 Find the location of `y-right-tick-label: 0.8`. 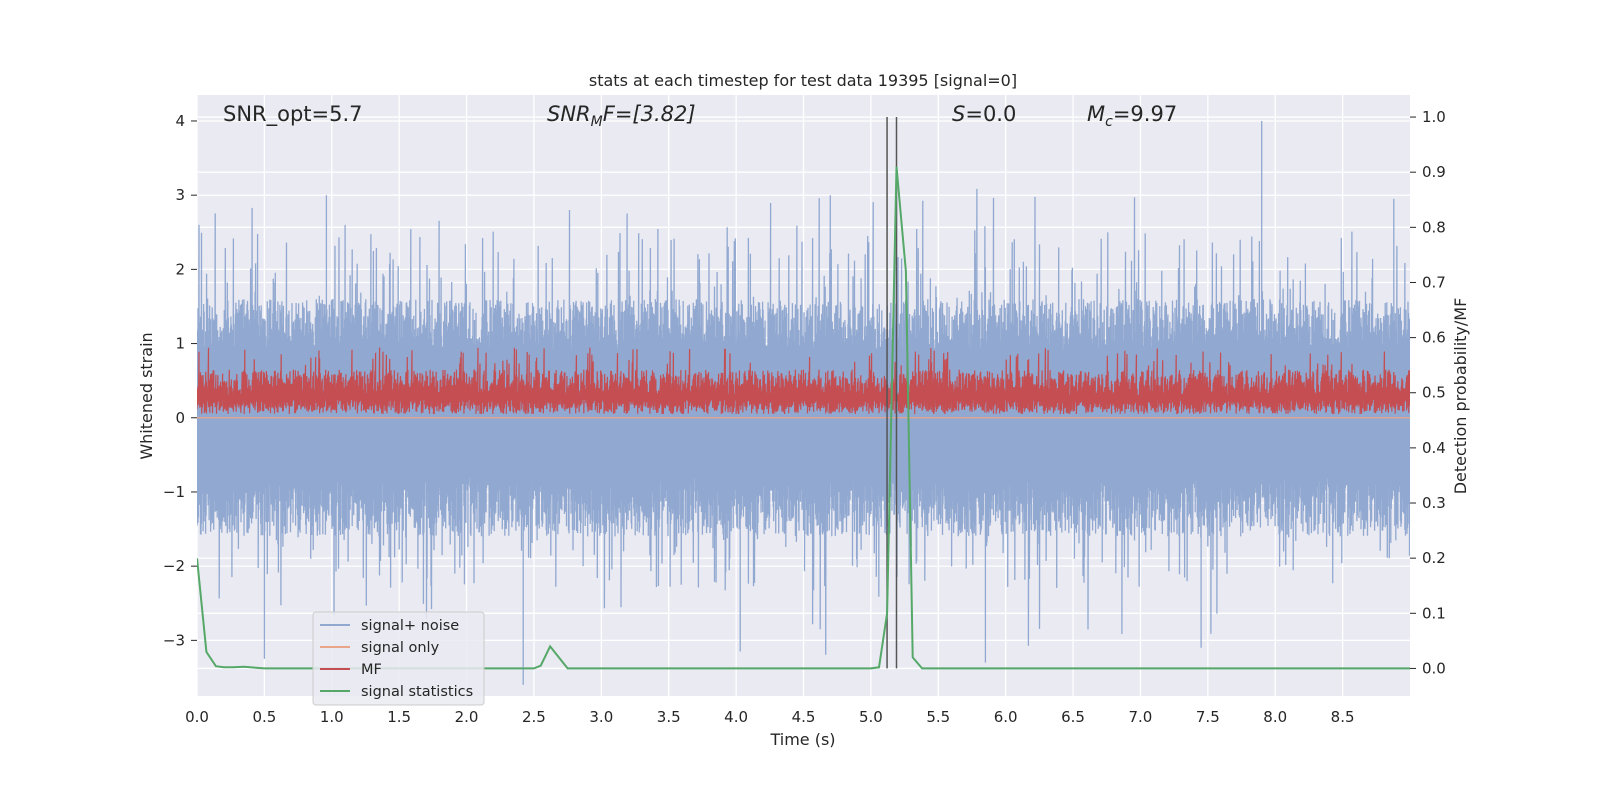

y-right-tick-label: 0.8 is located at coordinates (1434, 227).